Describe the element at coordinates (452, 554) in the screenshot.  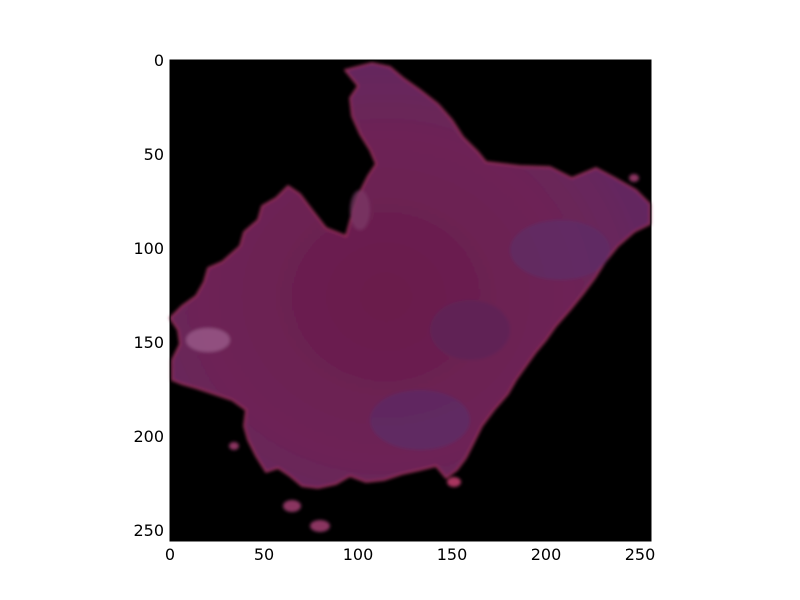
I see `x-tick-label: 150` at that location.